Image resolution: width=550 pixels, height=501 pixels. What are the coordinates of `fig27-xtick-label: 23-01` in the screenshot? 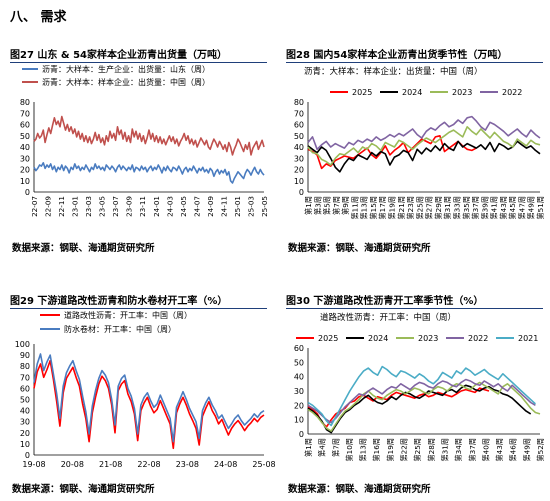 It's located at (75, 206).